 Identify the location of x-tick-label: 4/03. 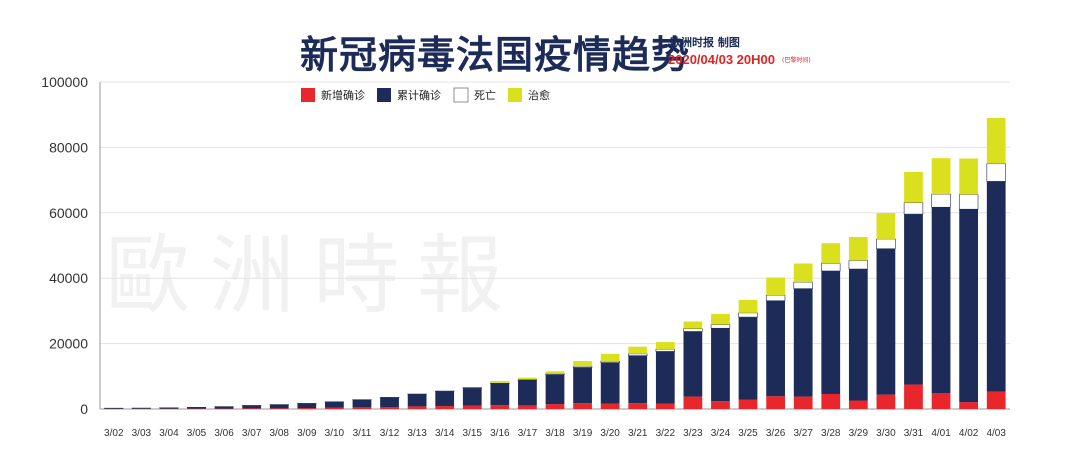
(996, 433).